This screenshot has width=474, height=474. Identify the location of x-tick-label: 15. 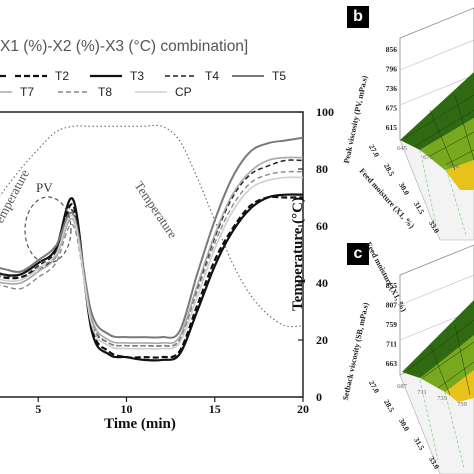
(215, 409).